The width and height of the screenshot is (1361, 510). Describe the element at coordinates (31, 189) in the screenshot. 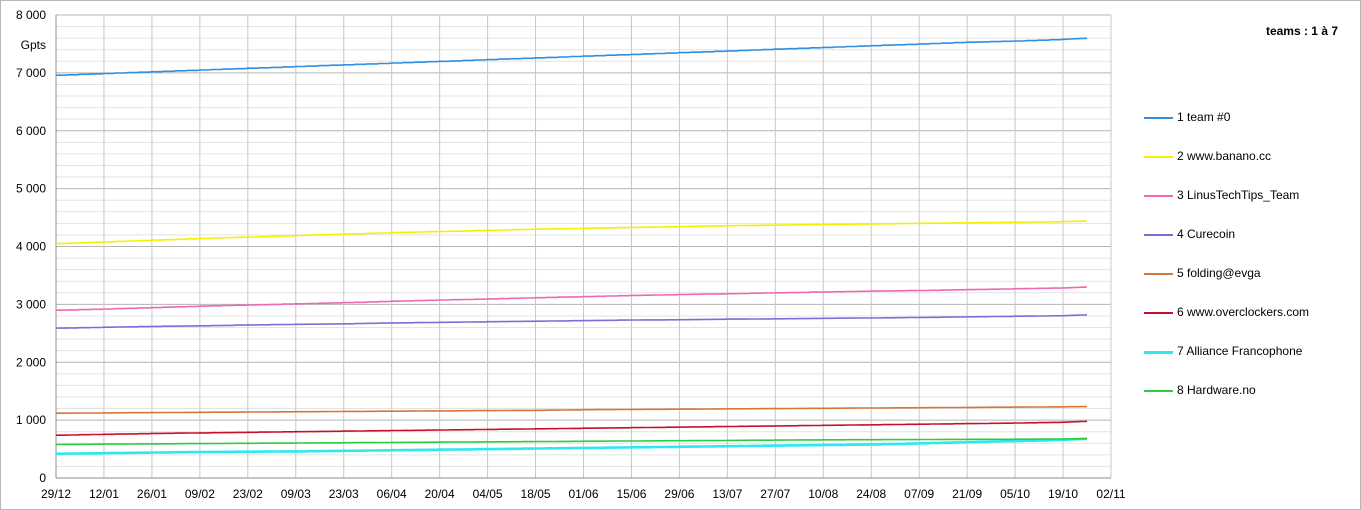

I see `y-tick-label: 5 000` at that location.